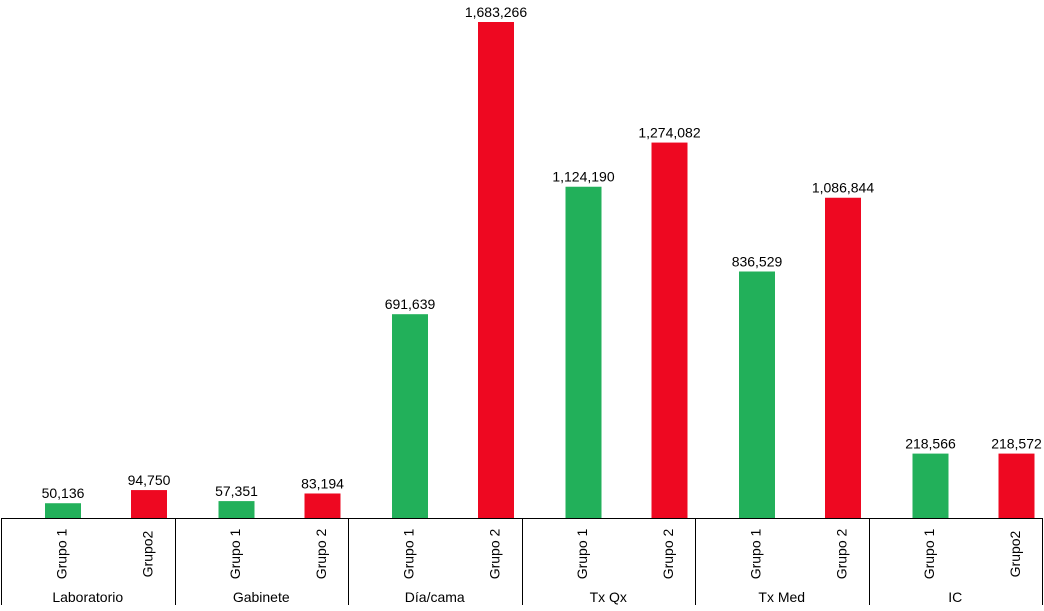  I want to click on data-label: 50,136, so click(63, 493).